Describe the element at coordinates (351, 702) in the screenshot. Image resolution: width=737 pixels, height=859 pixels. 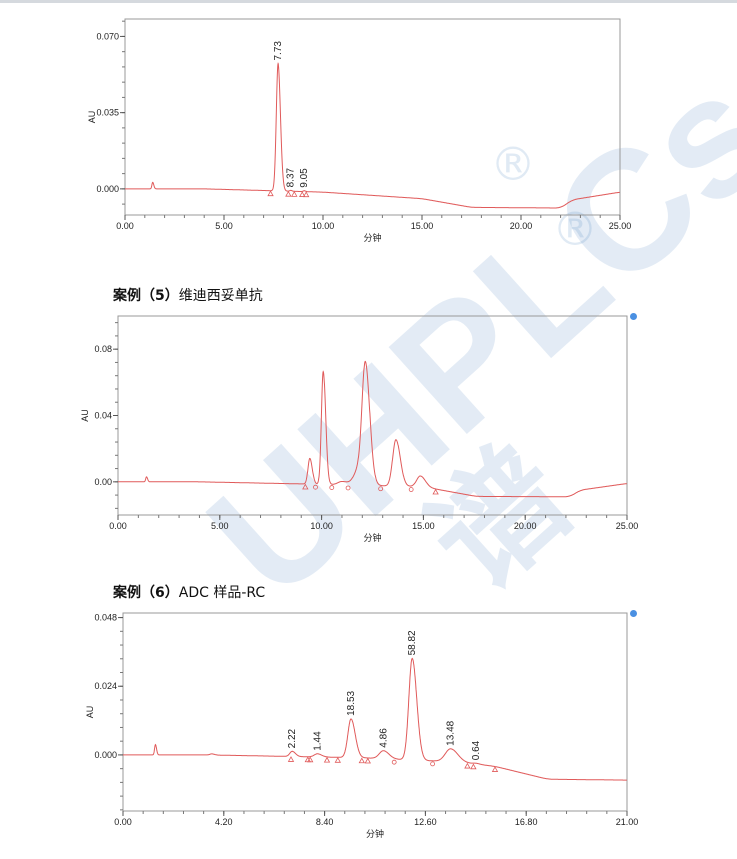
I see `peak-label: 18.53` at that location.